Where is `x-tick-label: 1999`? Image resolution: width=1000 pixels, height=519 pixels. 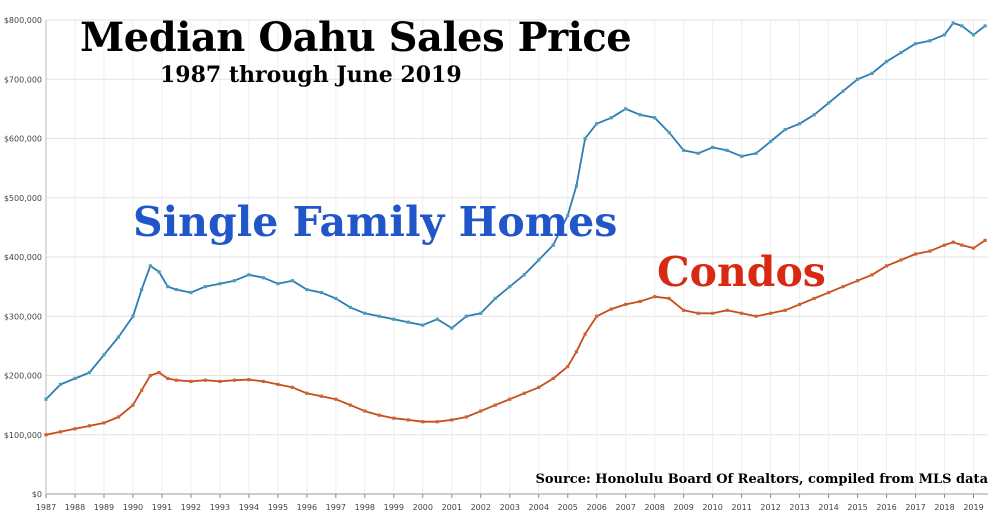
x-tick-label: 1999 is located at coordinates (394, 507).